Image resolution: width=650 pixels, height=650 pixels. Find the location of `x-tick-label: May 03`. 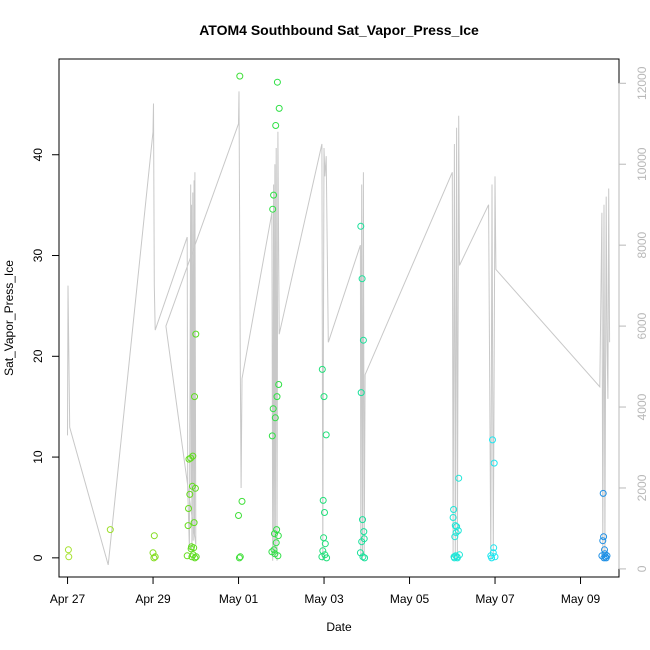

x-tick-label: May 03 is located at coordinates (324, 599).